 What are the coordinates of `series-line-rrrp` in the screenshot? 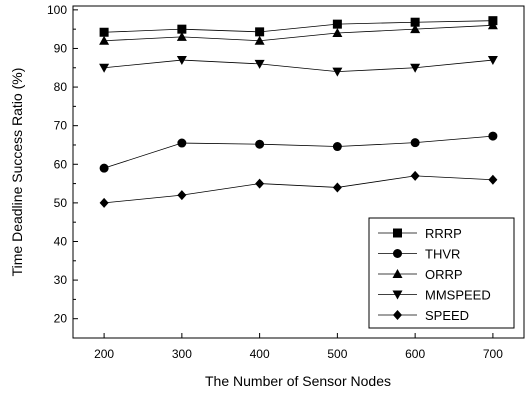 It's located at (298, 26).